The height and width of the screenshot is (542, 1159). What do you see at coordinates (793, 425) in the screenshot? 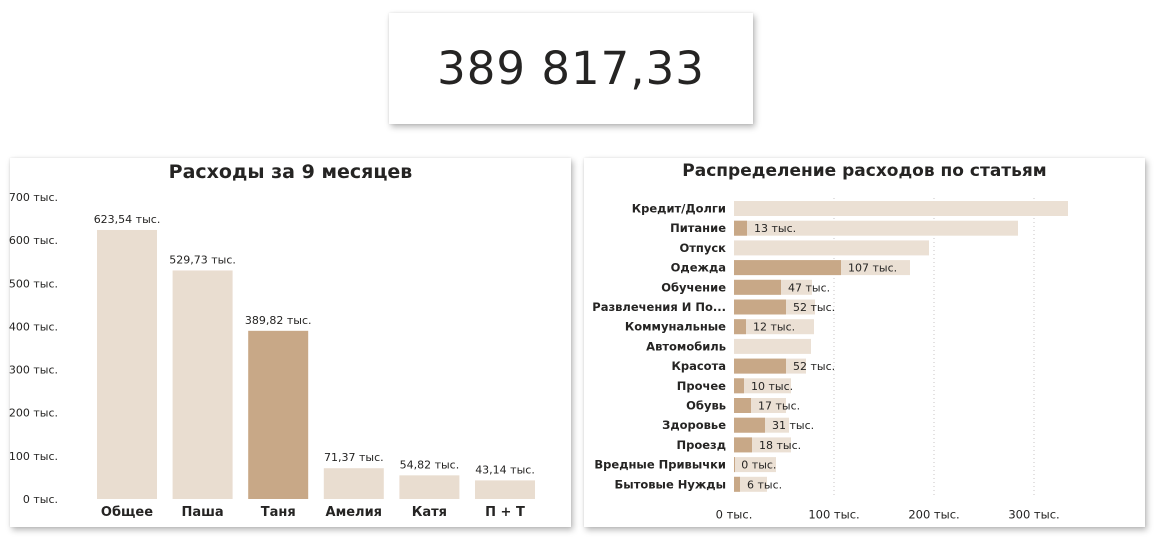
I see `data-label: 31 тыс.` at bounding box center [793, 425].